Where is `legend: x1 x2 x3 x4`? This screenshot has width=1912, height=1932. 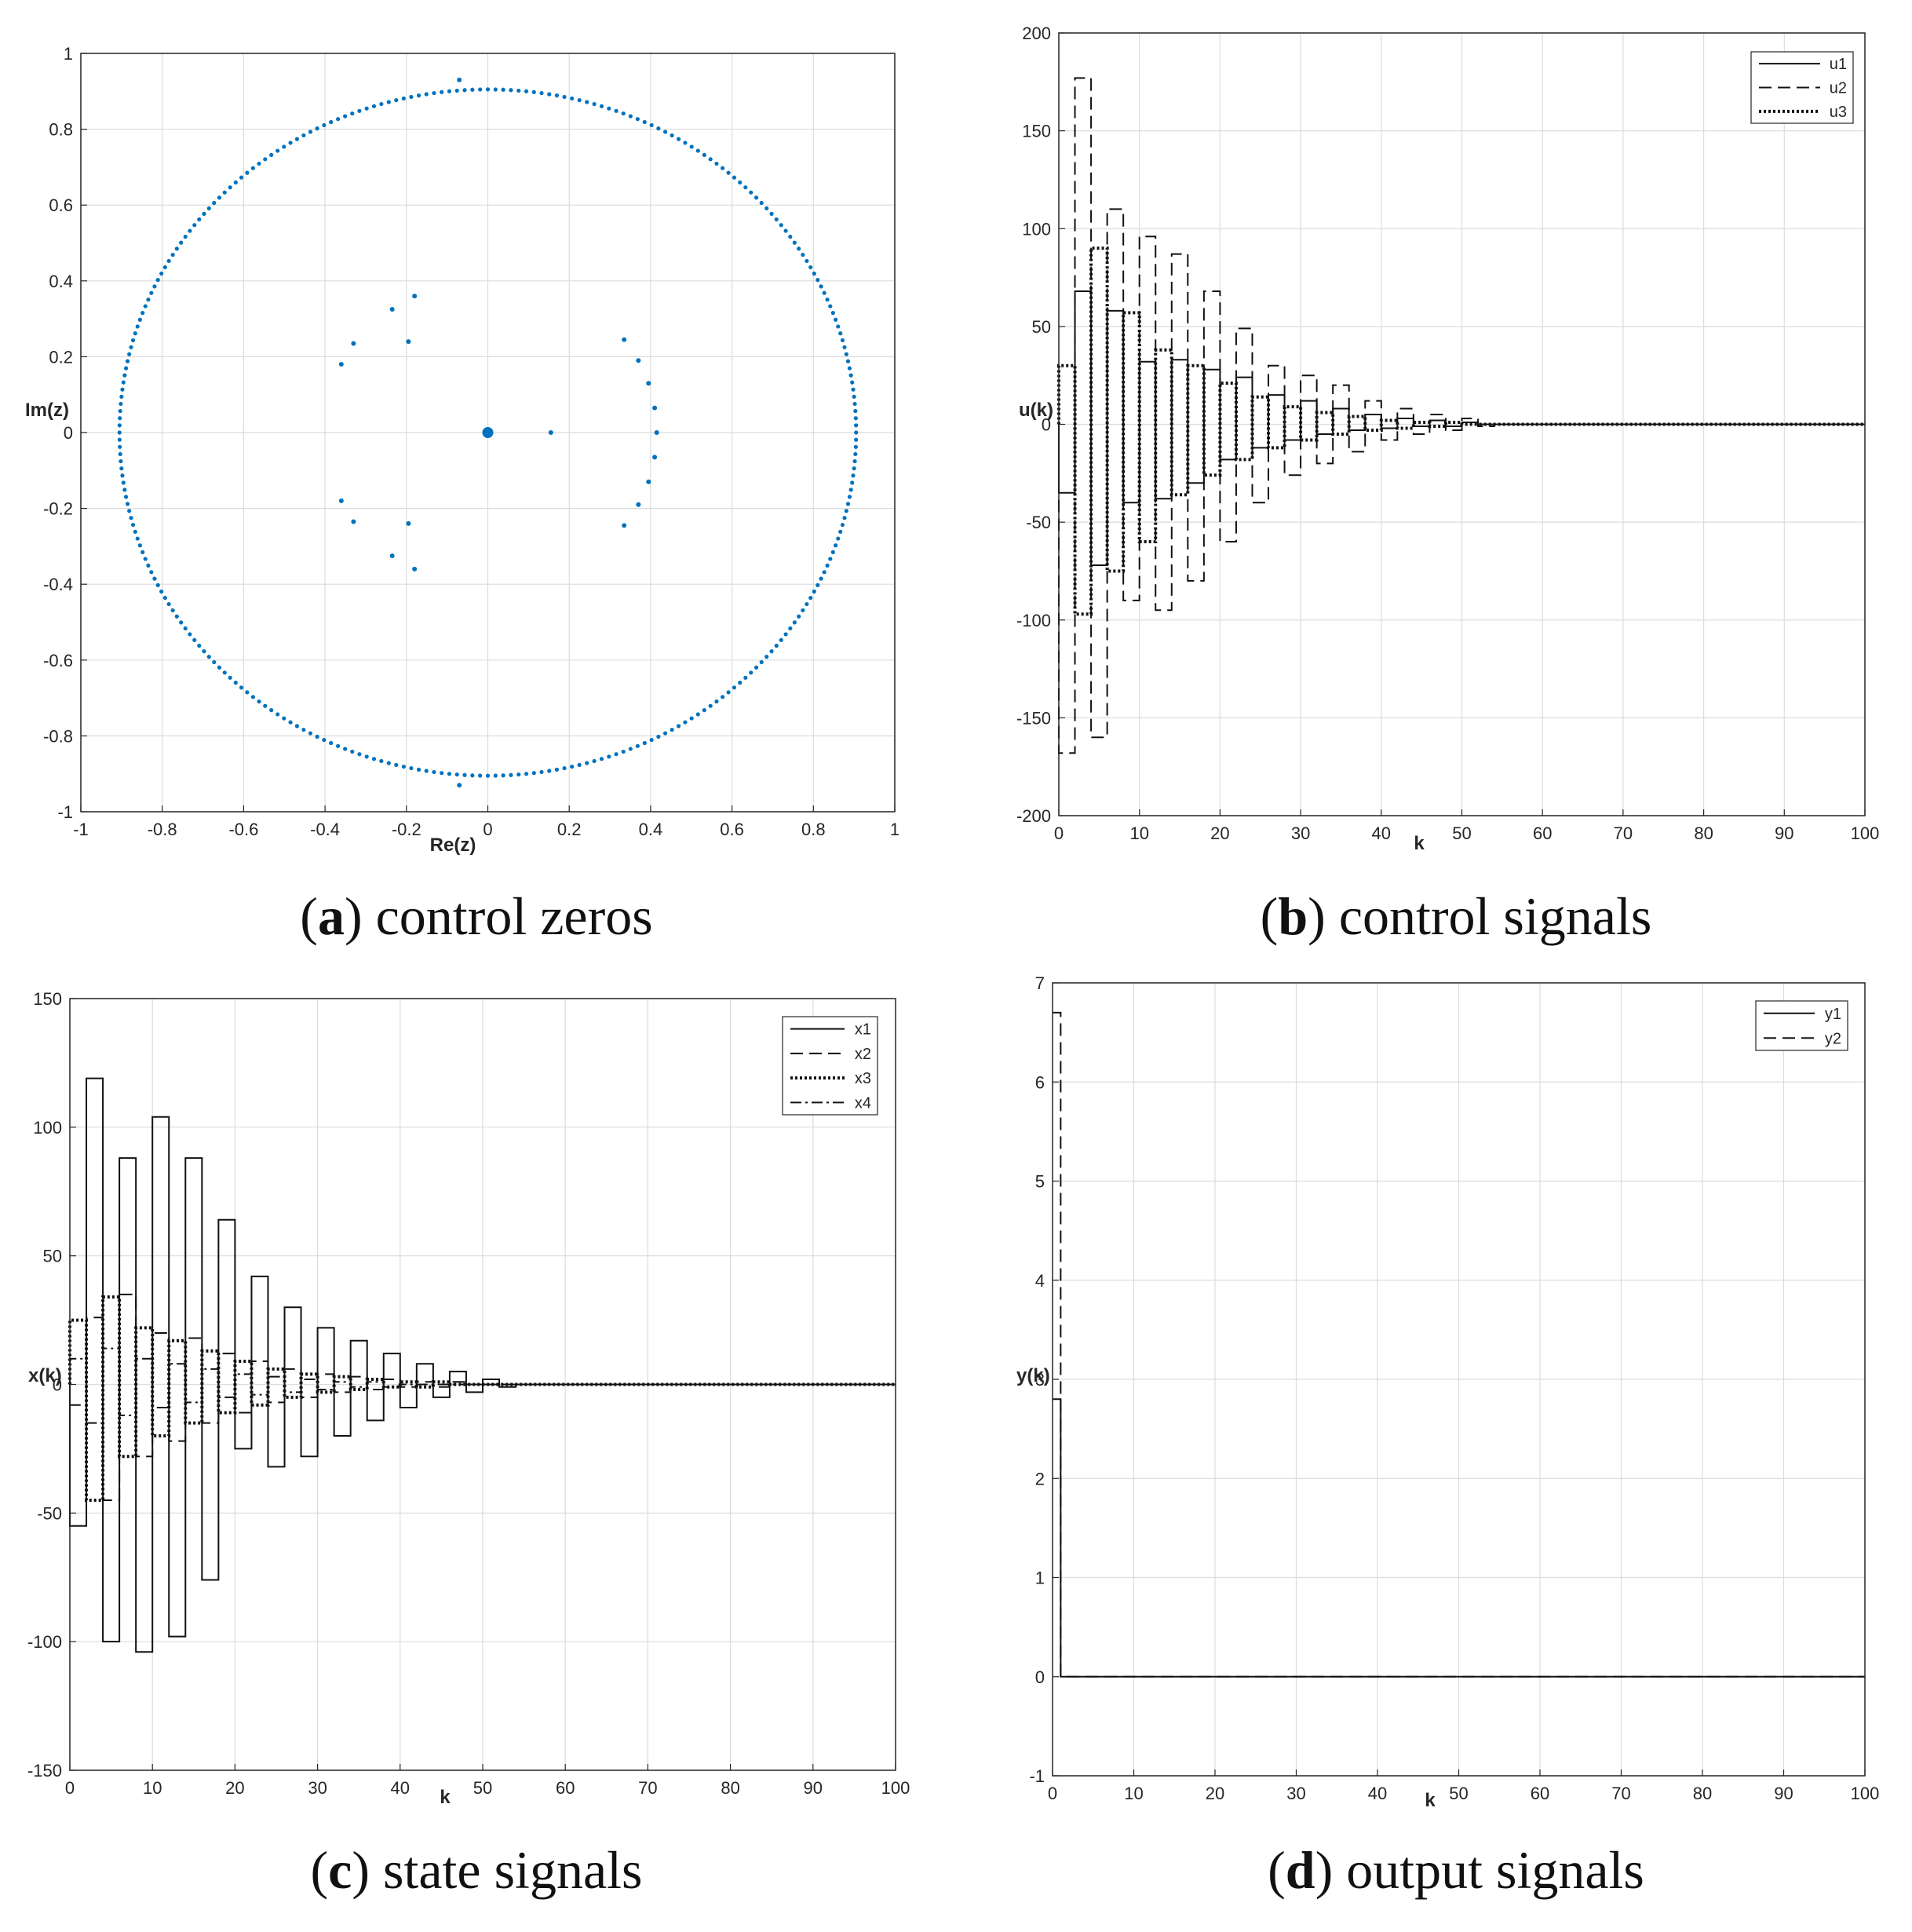 legend: x1 x2 x3 x4 is located at coordinates (830, 1066).